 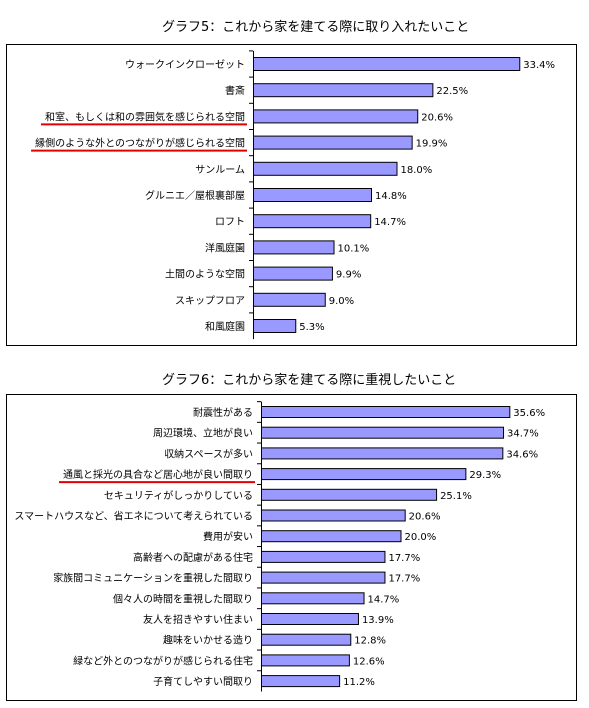 What do you see at coordinates (316, 27) in the screenshot?
I see `chart-1-title: グラフ5：これから家を建てる際に取り入れたいこと` at bounding box center [316, 27].